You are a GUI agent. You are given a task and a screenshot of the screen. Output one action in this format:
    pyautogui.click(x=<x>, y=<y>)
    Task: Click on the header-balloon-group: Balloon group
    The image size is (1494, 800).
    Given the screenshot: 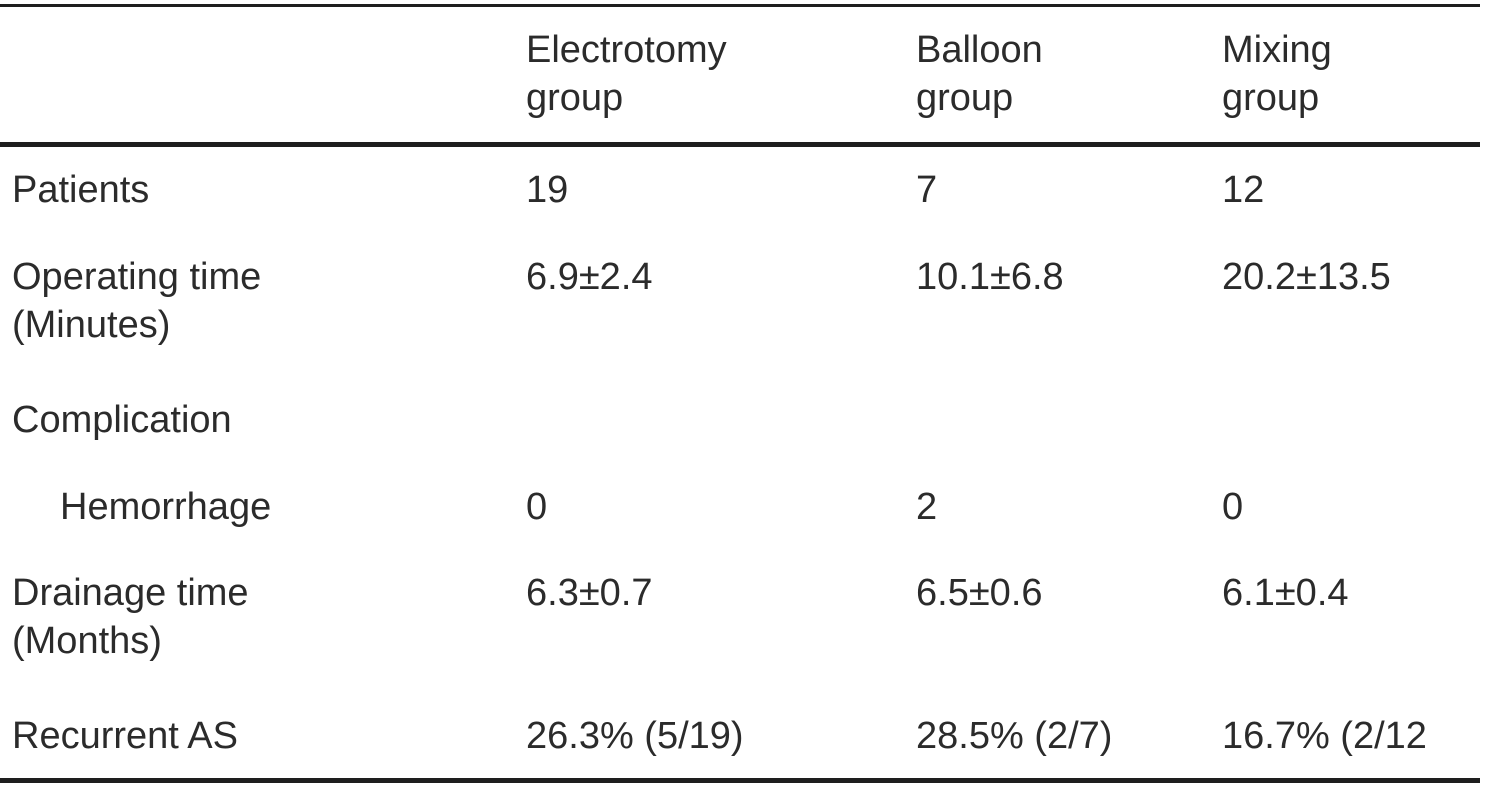 What is the action you would take?
    pyautogui.click(x=979, y=74)
    